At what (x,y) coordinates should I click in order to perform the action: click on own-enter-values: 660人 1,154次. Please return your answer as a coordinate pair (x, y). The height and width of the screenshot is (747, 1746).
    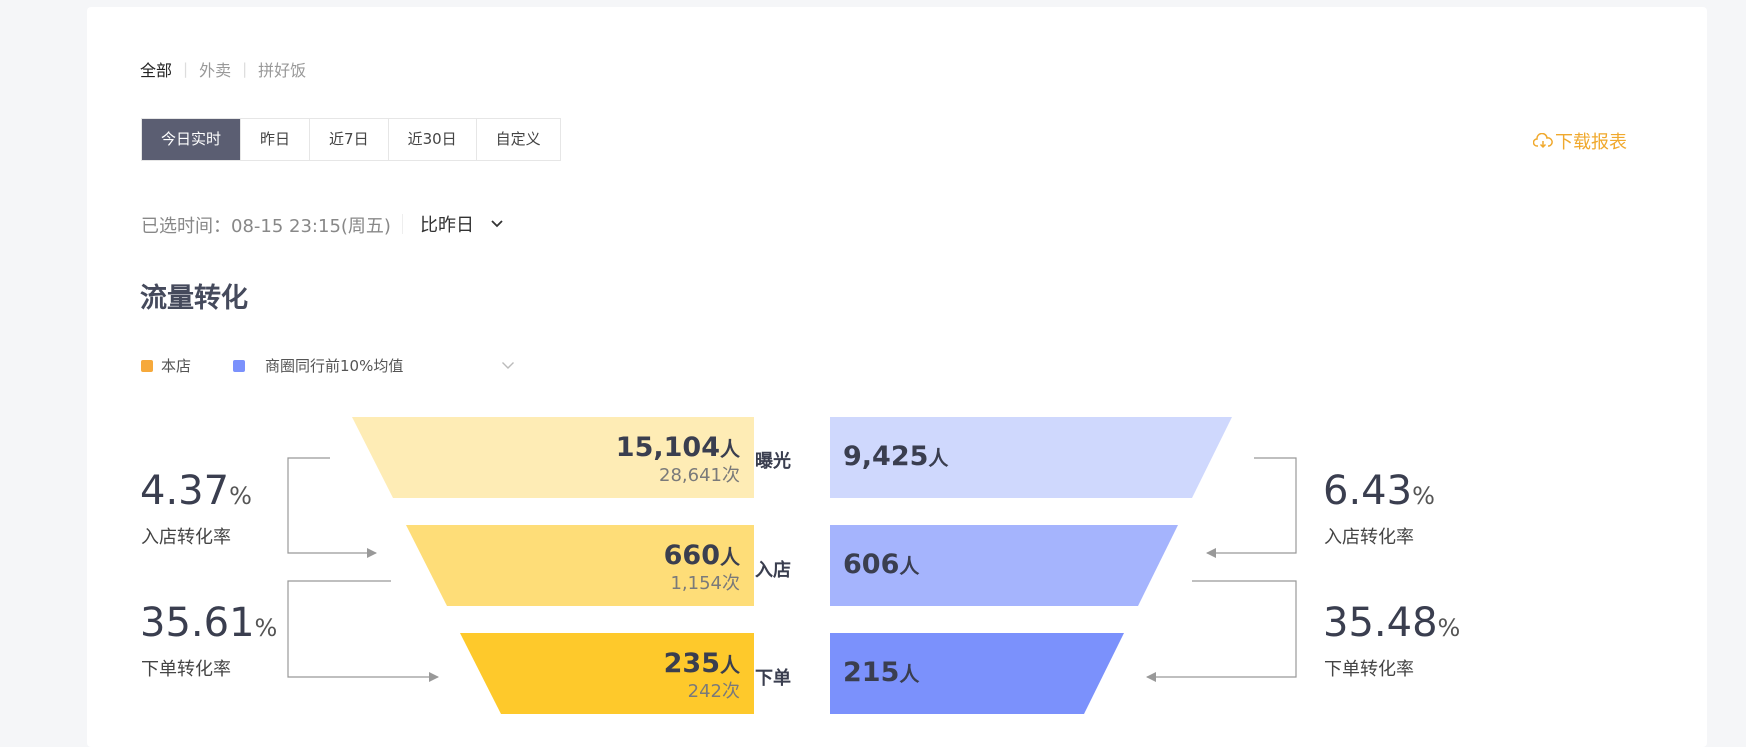
    Looking at the image, I should click on (650, 567).